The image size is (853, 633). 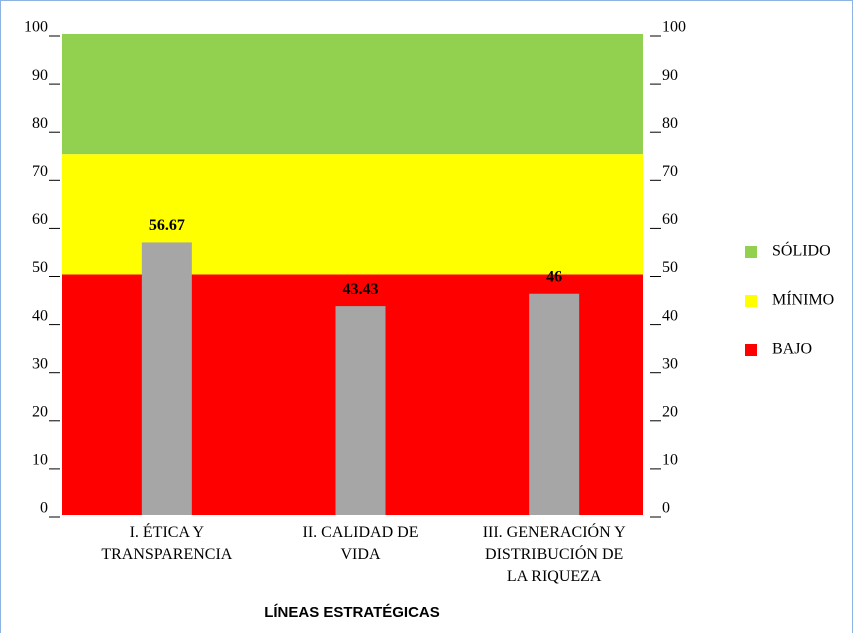 What do you see at coordinates (792, 349) in the screenshot?
I see `legend-label: BAJO` at bounding box center [792, 349].